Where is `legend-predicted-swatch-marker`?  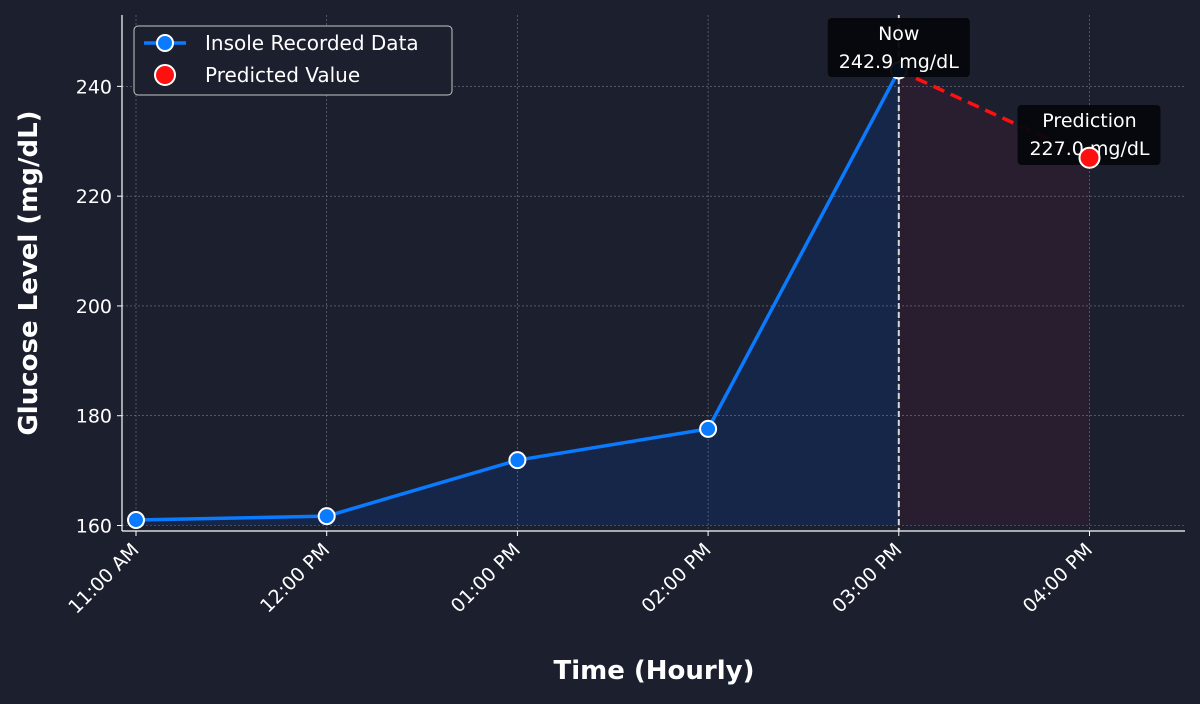 legend-predicted-swatch-marker is located at coordinates (165, 75).